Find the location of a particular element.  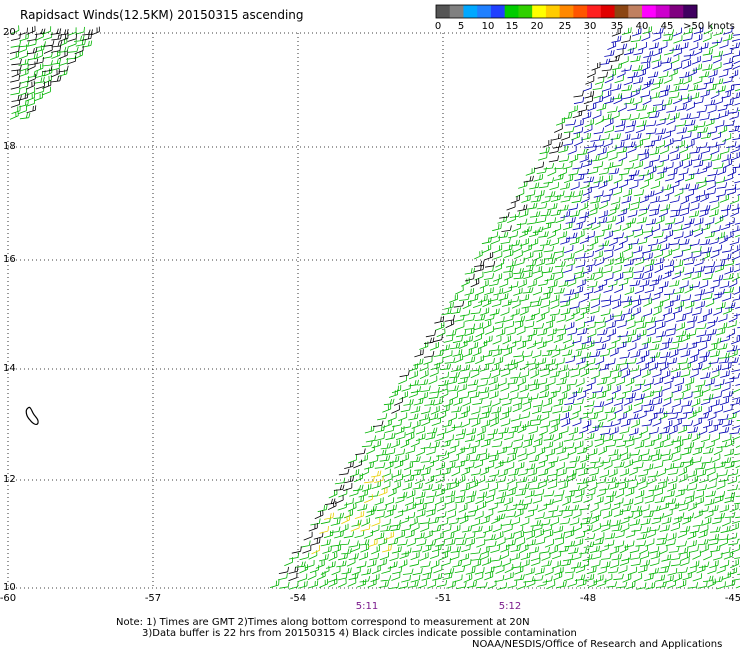

colorbar-label: 15 is located at coordinates (512, 26).